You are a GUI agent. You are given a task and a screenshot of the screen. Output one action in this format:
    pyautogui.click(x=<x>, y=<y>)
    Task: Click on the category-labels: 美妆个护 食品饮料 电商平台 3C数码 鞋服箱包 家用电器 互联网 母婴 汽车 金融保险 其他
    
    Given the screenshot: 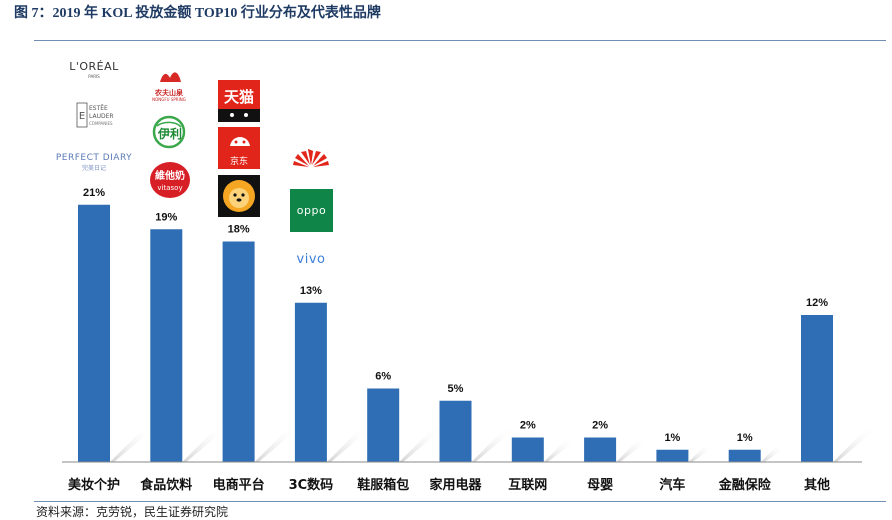 What is the action you would take?
    pyautogui.click(x=449, y=485)
    